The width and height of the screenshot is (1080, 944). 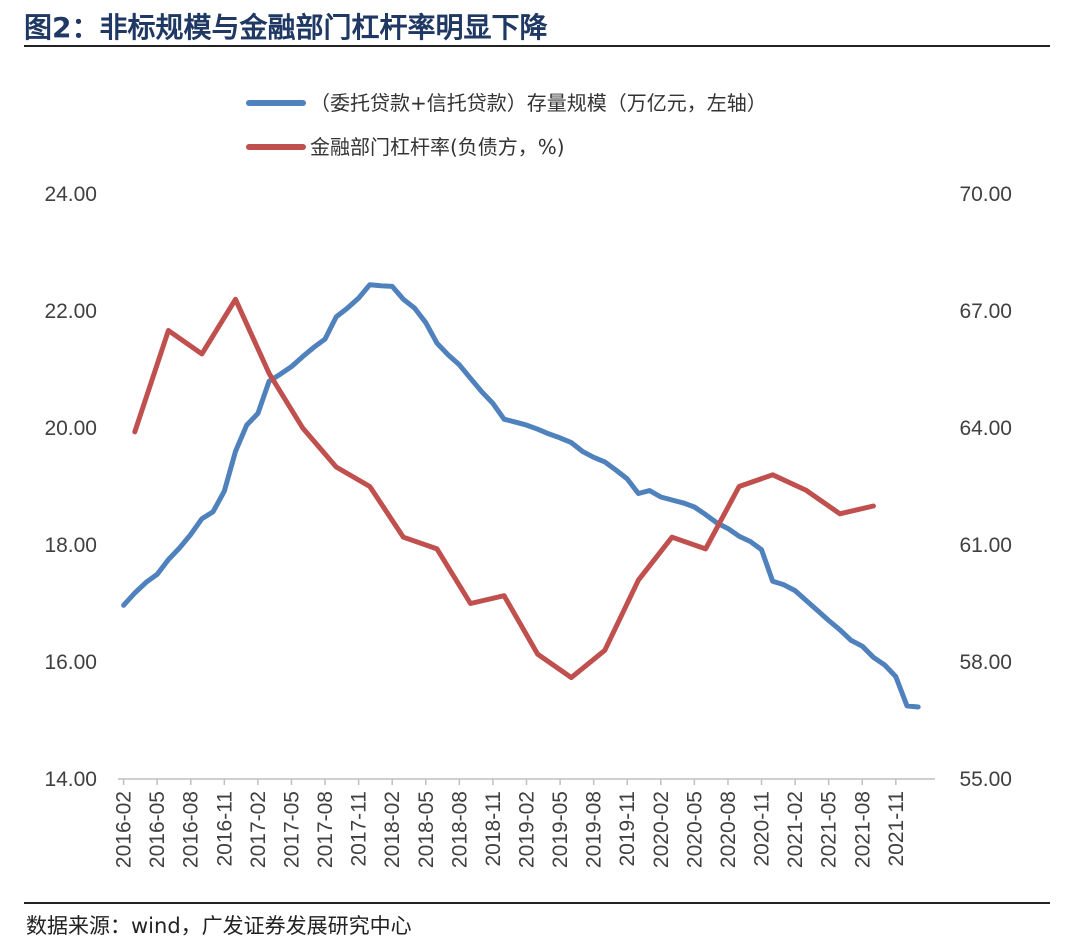 What do you see at coordinates (560, 829) in the screenshot?
I see `x-tick-label: 2019-05` at bounding box center [560, 829].